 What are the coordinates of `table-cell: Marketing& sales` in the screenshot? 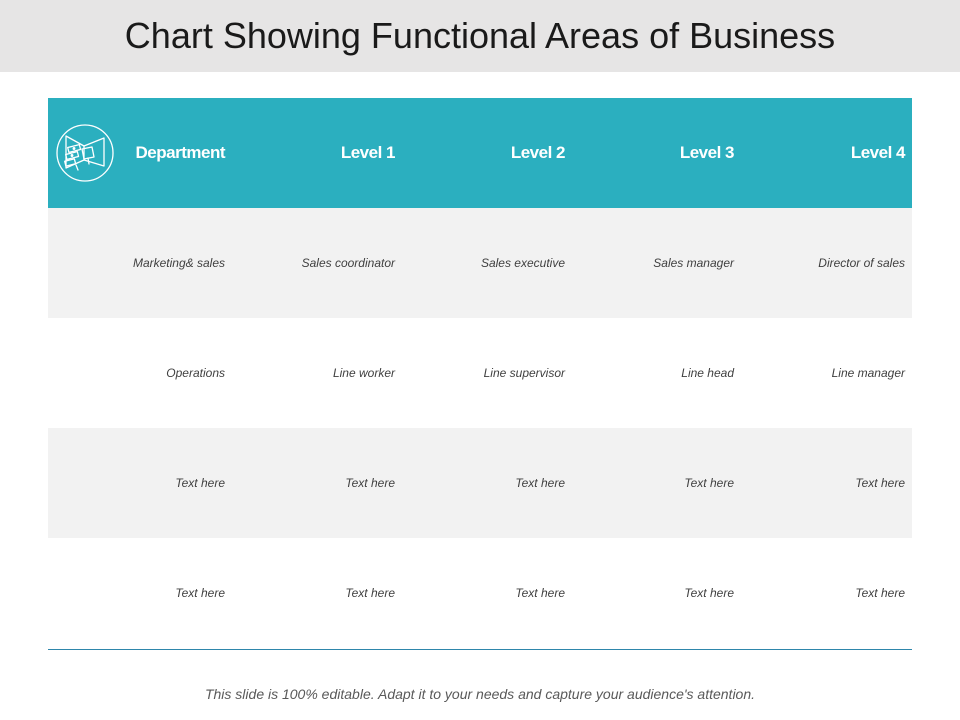 It's located at (178, 263).